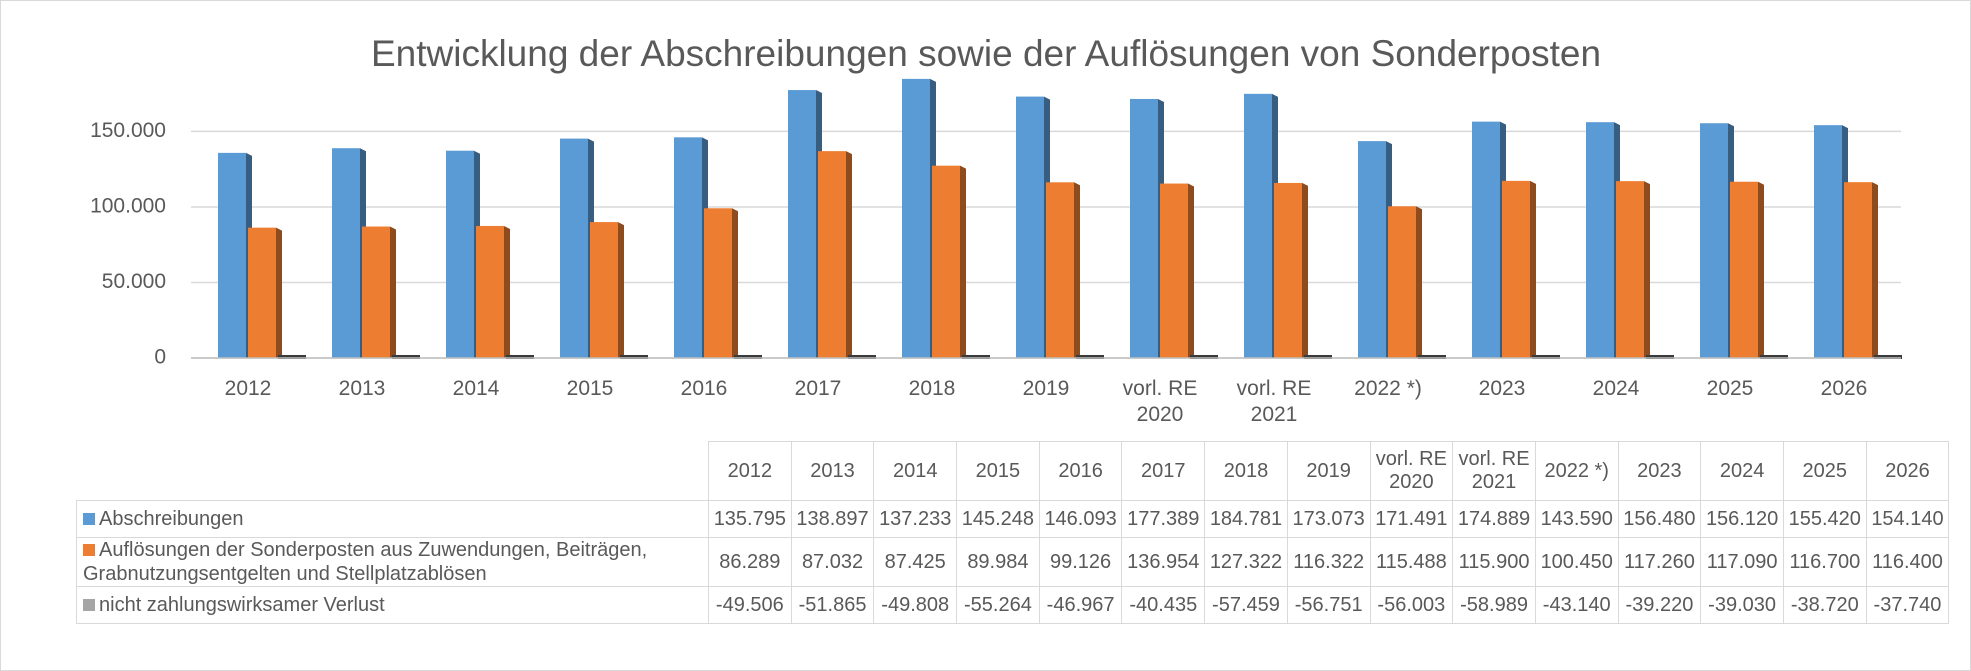 The height and width of the screenshot is (671, 1971). I want to click on column-header: 2014, so click(915, 471).